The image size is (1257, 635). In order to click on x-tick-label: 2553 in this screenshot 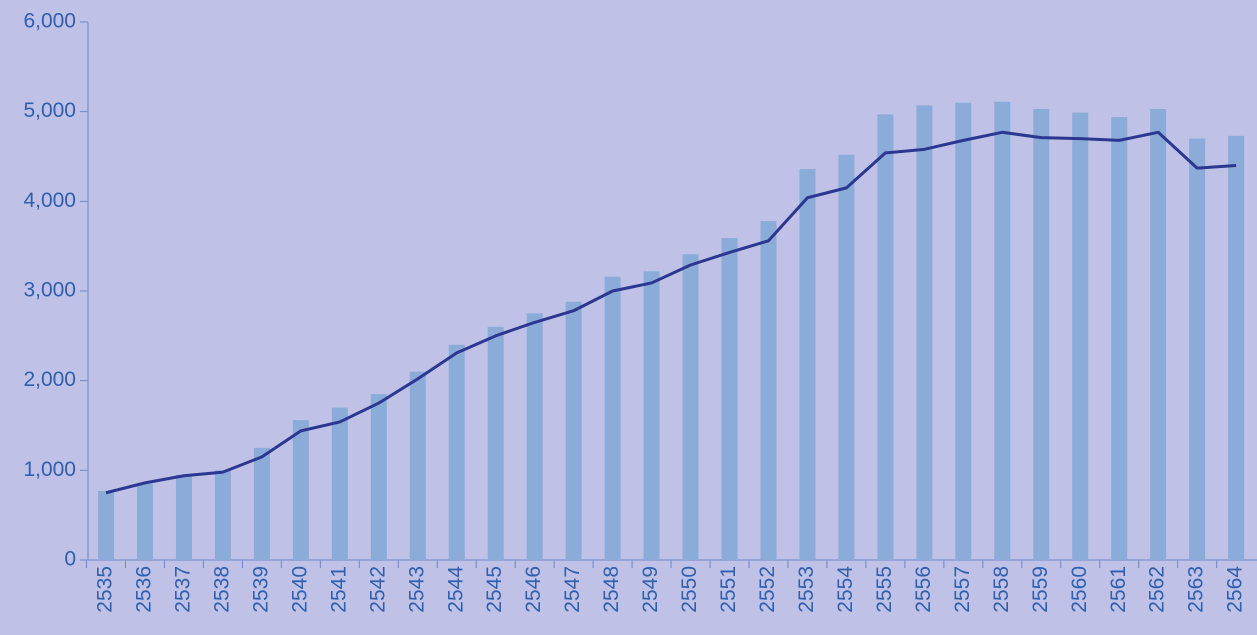, I will do `click(806, 589)`.